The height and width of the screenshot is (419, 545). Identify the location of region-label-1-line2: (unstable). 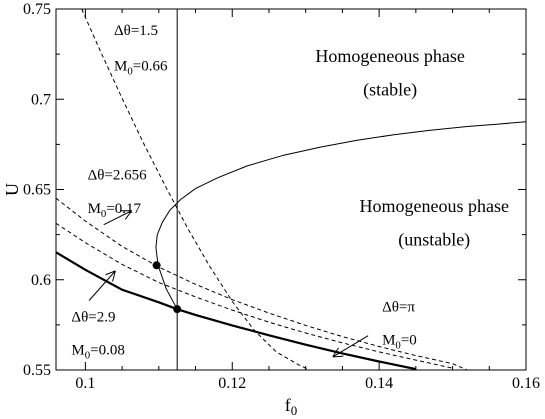
(434, 239).